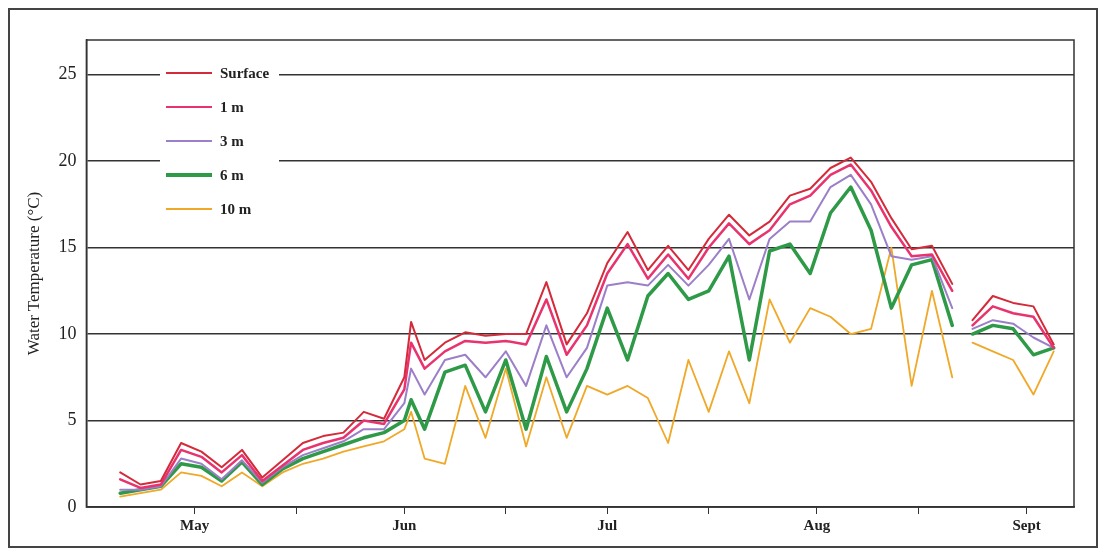  I want to click on y-tick-label: 10, so click(67, 332).